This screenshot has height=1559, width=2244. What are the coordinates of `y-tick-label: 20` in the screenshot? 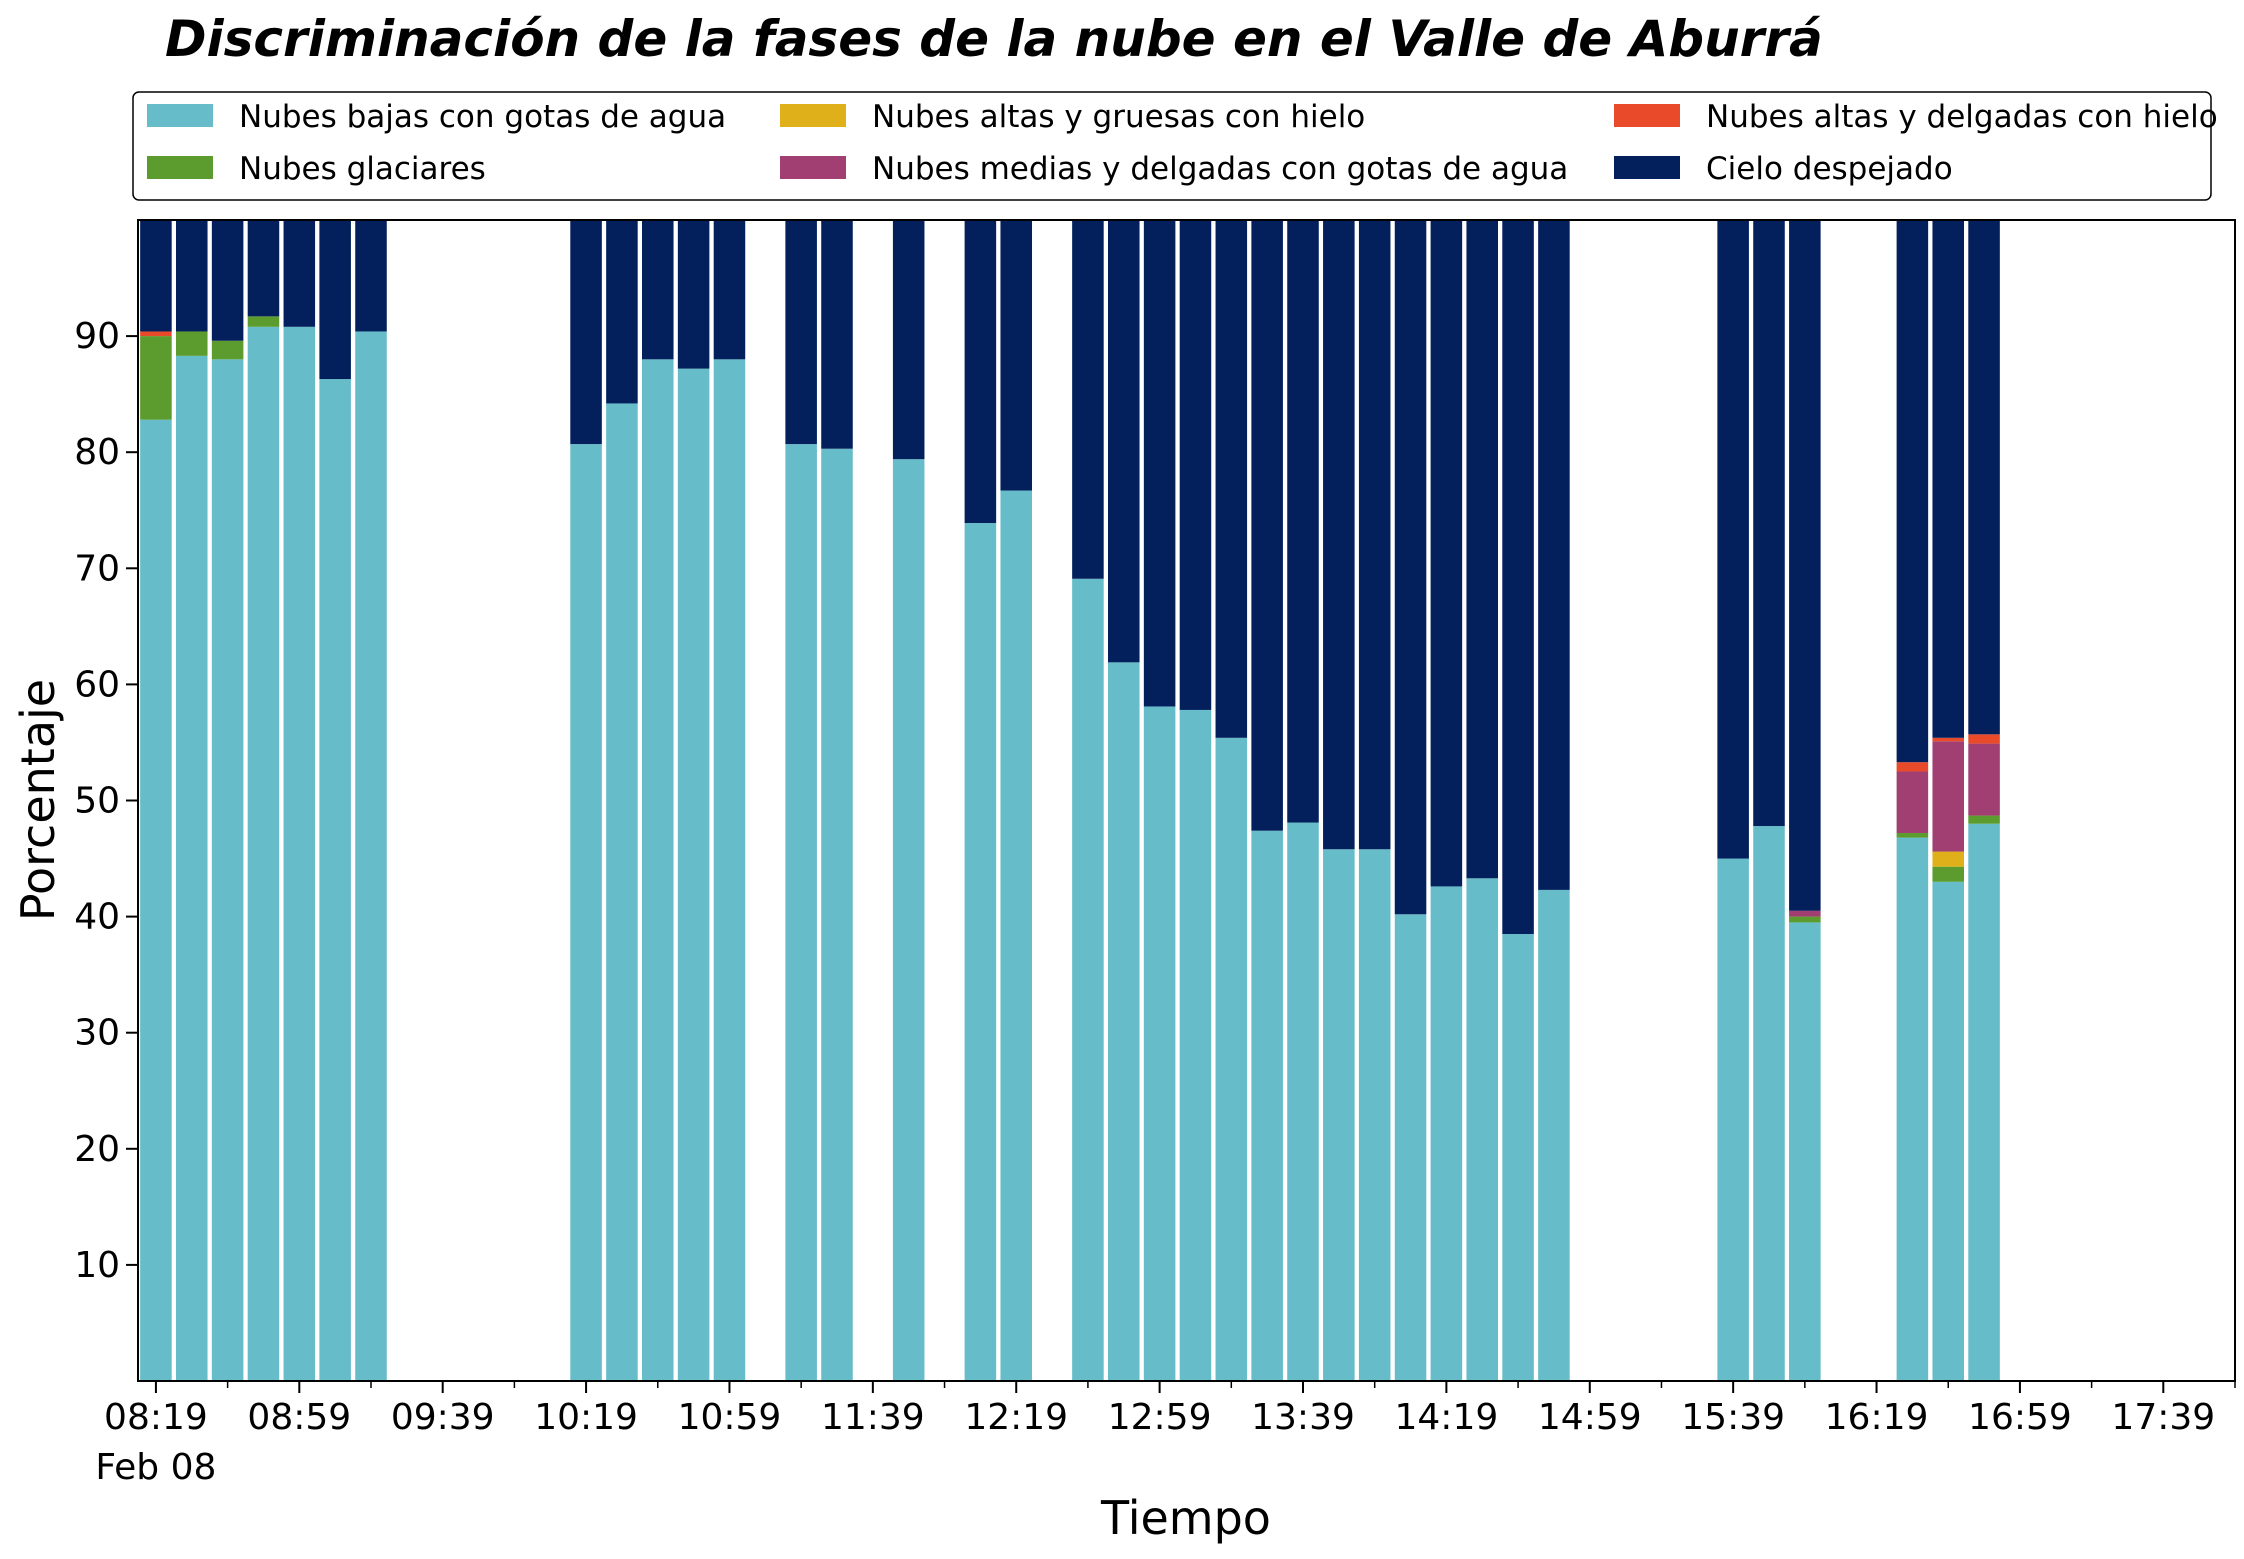 It's located at (97, 1149).